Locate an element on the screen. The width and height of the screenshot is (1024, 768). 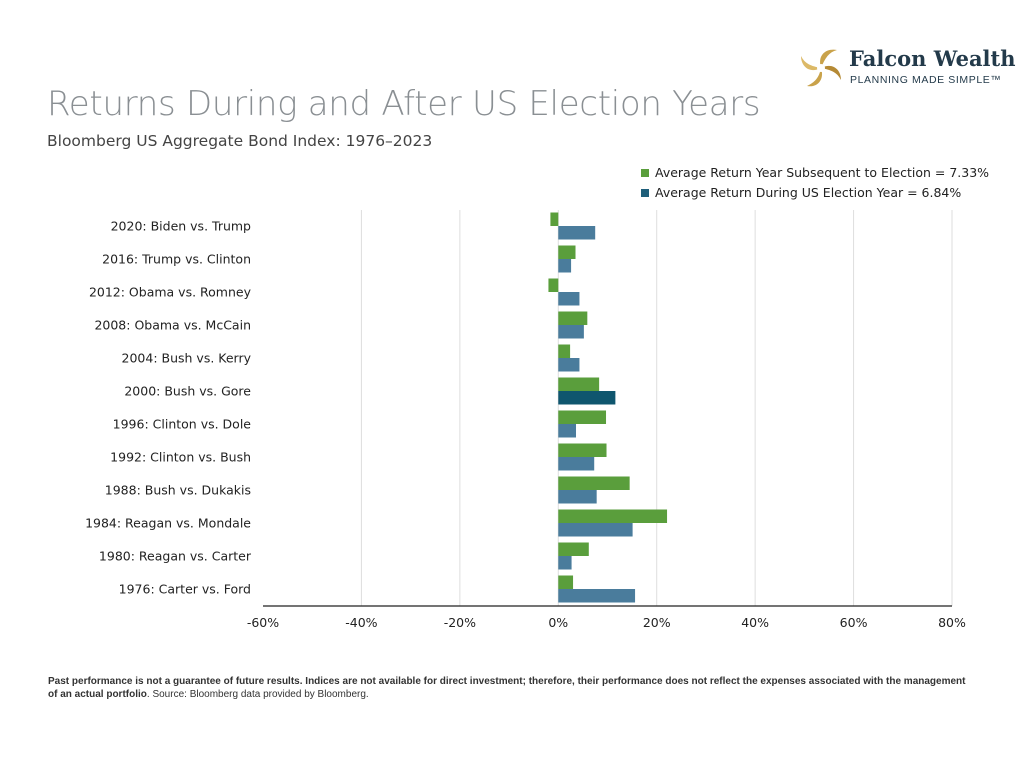
category-label: 1988: Bush vs. Dukakis is located at coordinates (178, 490).